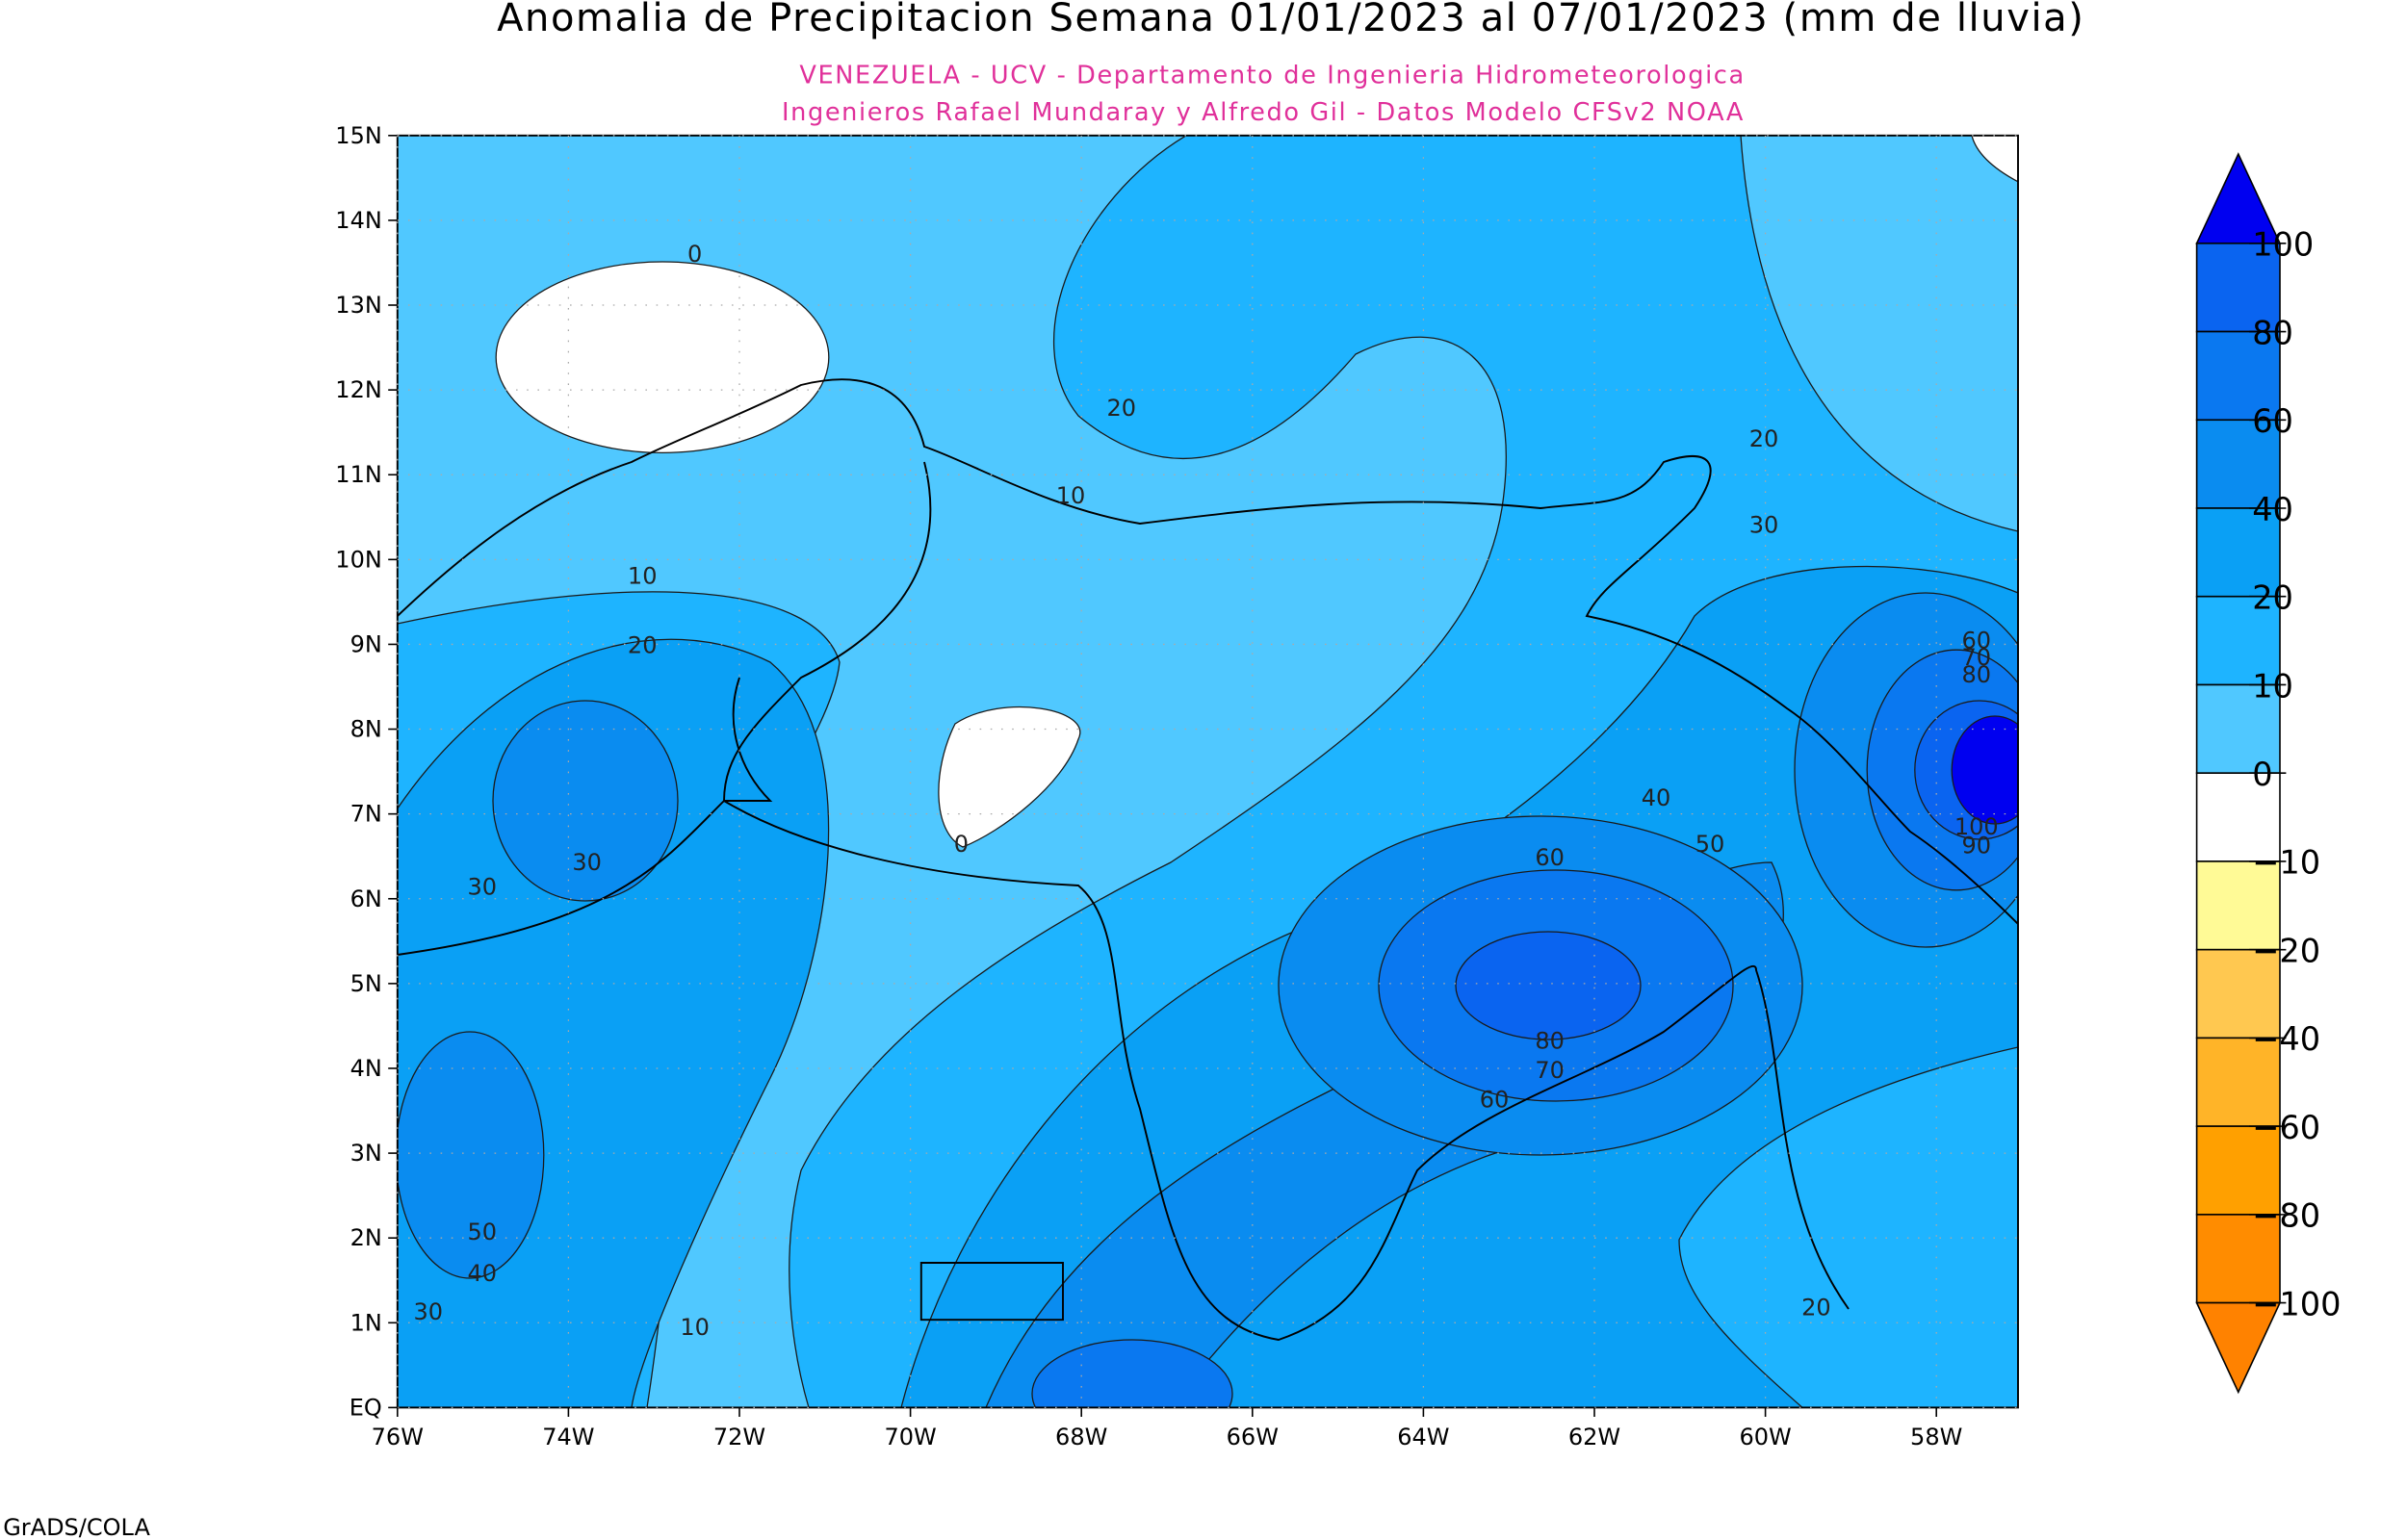 The width and height of the screenshot is (2407, 1540). What do you see at coordinates (2286, 863) in the screenshot?
I see `colorbar-label: −10` at bounding box center [2286, 863].